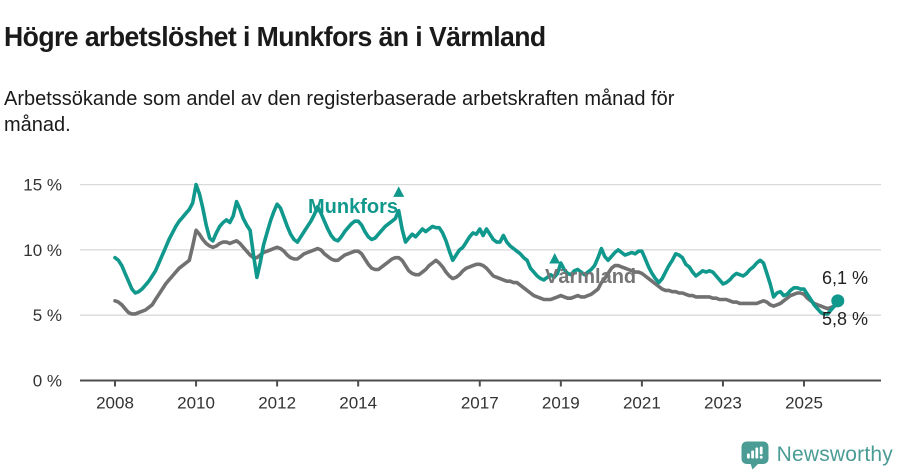 This screenshot has height=474, width=900. Describe the element at coordinates (838, 301) in the screenshot. I see `end-dot` at that location.